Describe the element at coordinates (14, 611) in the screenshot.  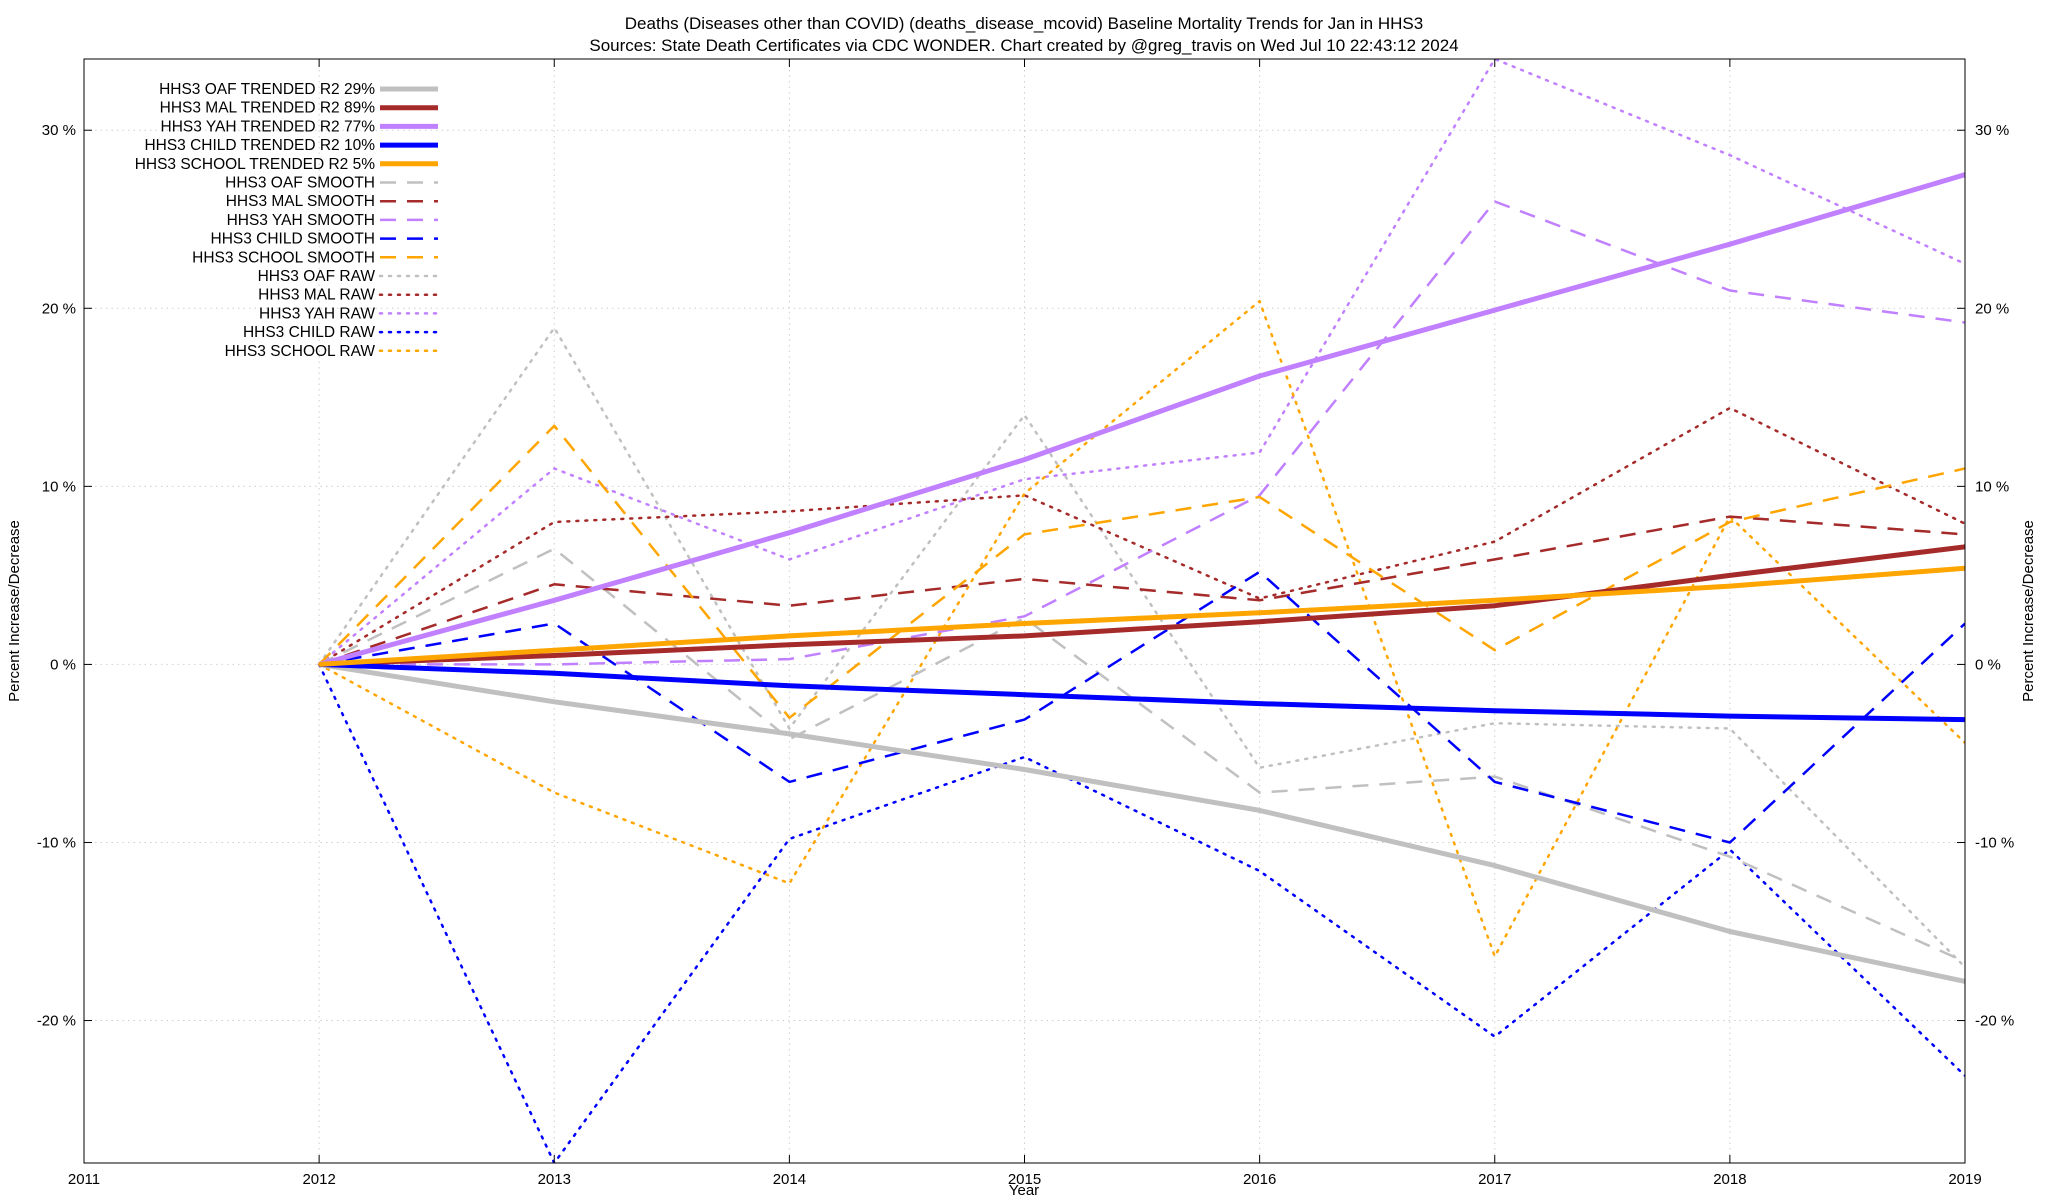
I see `y-axis-title-left: Percent Increase/Decrease` at that location.